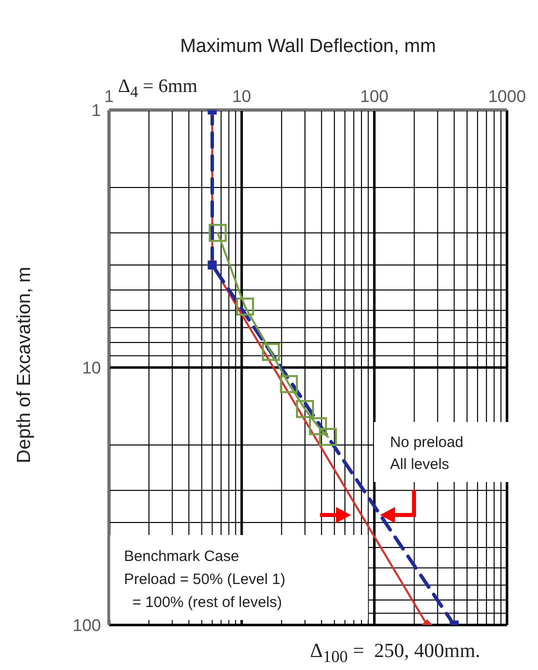 This screenshot has width=538, height=670. I want to click on chart-title: Maximum Wall Deflection, mm, so click(308, 47).